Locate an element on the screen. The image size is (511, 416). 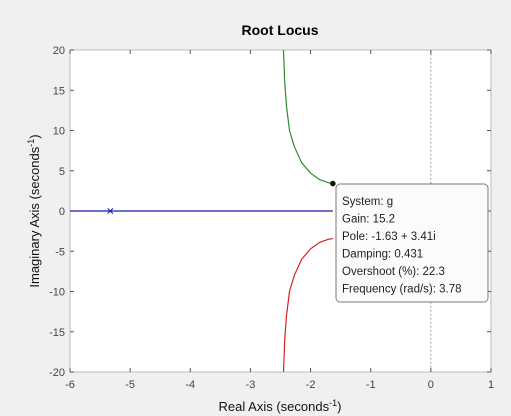
y-tick-label: -10 is located at coordinates (57, 293).